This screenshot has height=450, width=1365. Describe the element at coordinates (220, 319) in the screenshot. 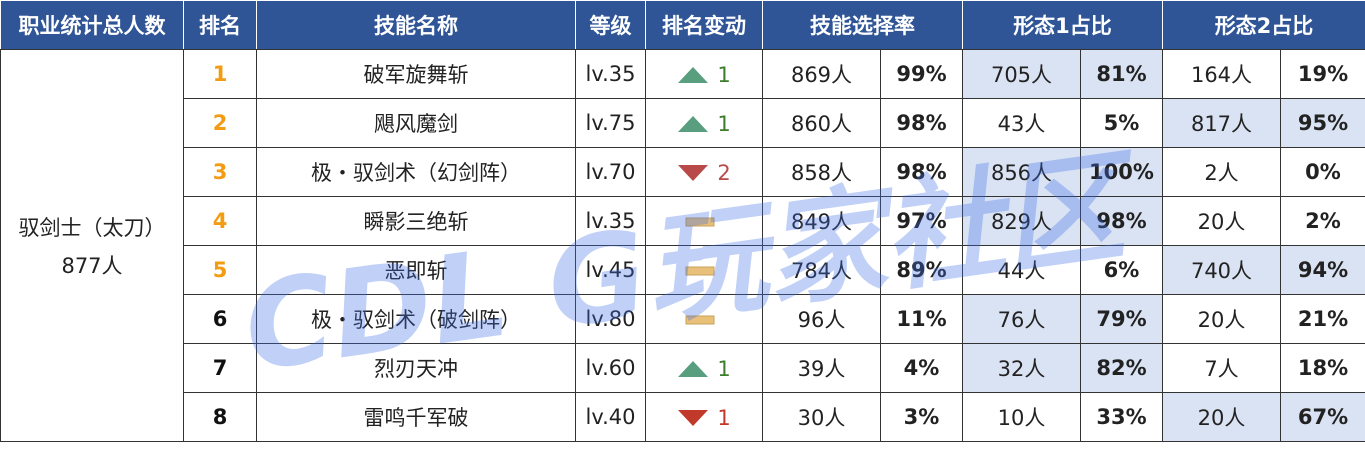

I see `rank: 6` at that location.